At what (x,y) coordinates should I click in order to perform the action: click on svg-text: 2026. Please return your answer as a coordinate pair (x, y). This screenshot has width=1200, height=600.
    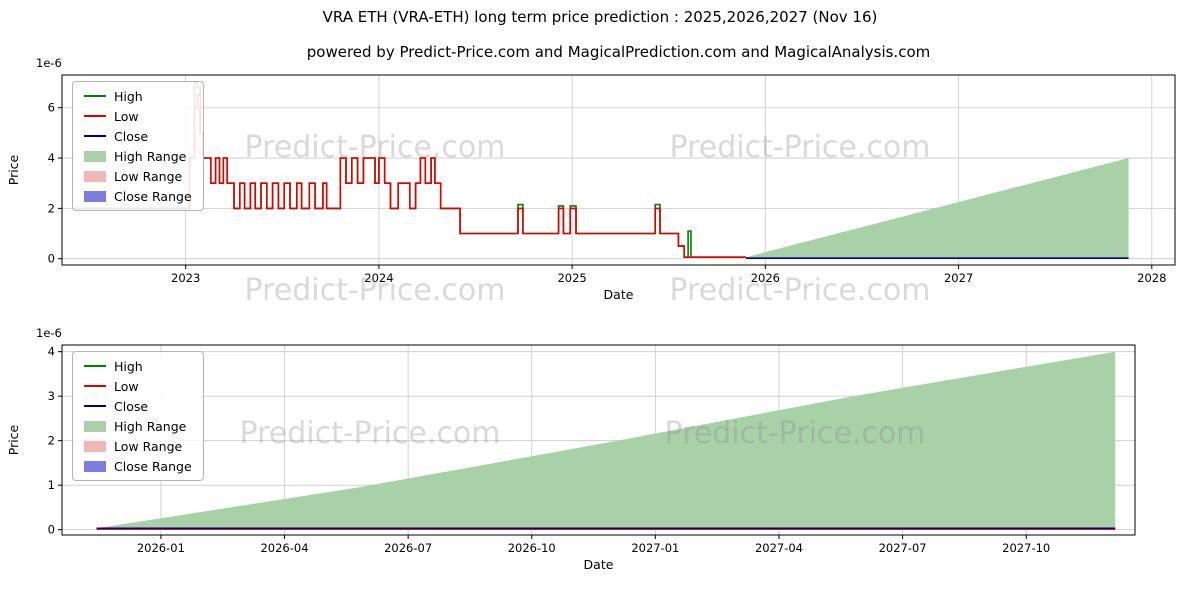
    Looking at the image, I should click on (765, 278).